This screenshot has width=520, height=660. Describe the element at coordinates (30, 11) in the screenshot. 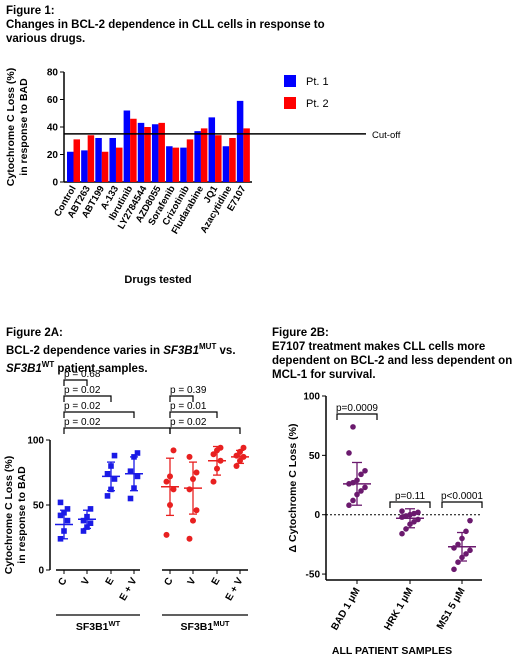

I see `figure1-label: Figure 1:` at that location.